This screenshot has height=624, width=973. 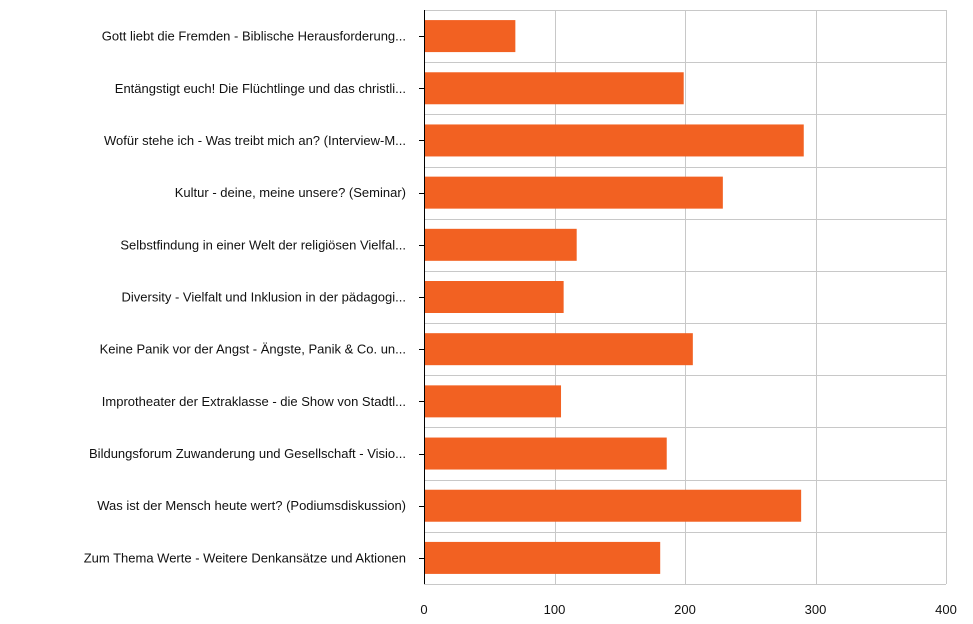 What do you see at coordinates (290, 192) in the screenshot?
I see `category-label: Kultur - deine, meine unsere? (Seminar)` at bounding box center [290, 192].